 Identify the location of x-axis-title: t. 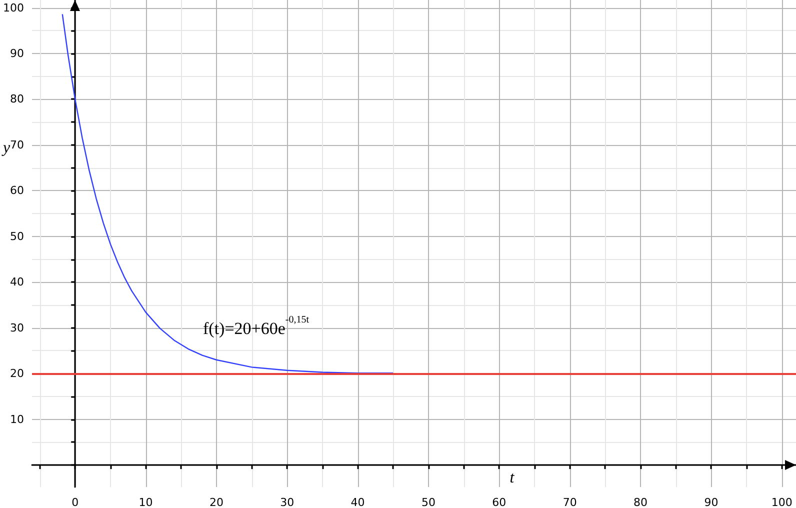
(512, 478).